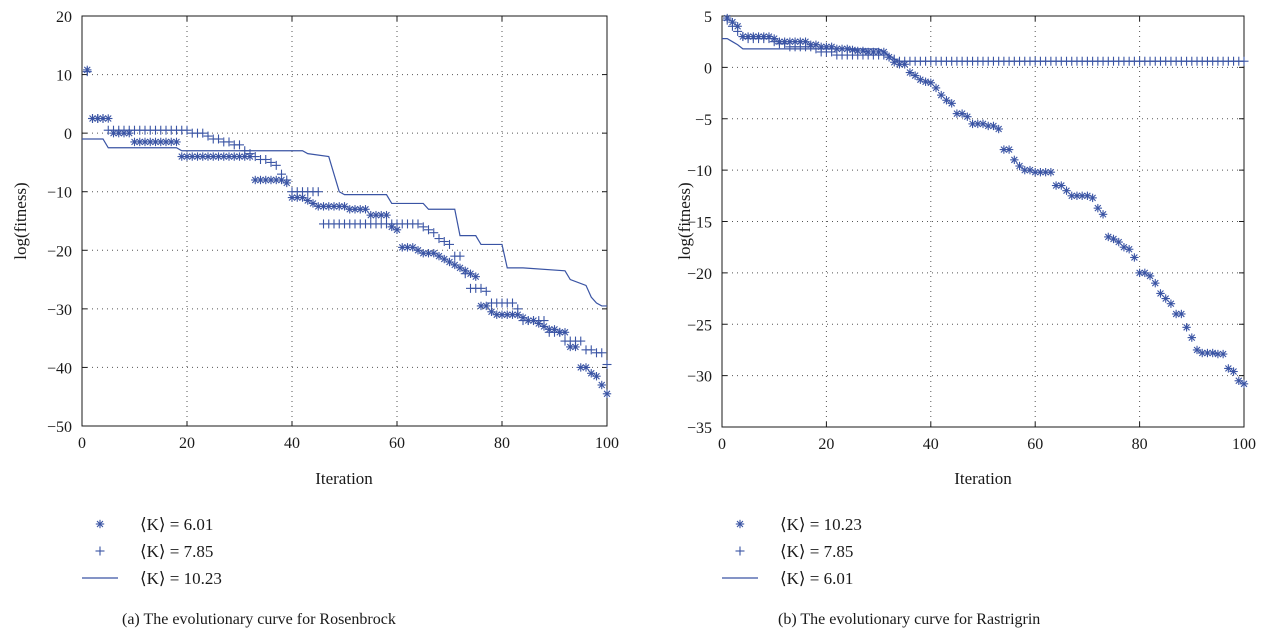 The width and height of the screenshot is (1270, 635). What do you see at coordinates (699, 428) in the screenshot?
I see `y-tick-label: −35` at bounding box center [699, 428].